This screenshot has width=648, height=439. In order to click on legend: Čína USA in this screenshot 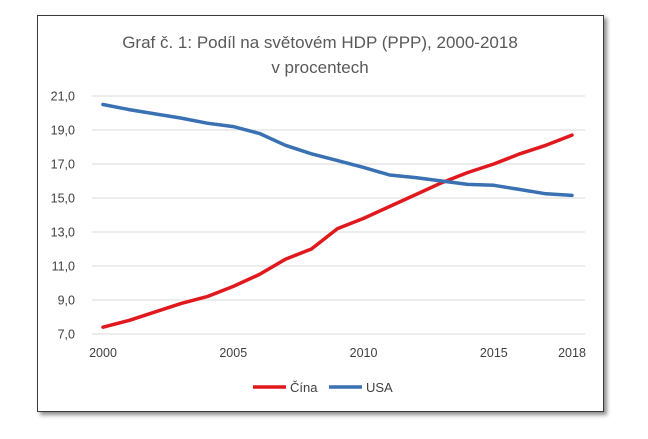, I will do `click(323, 387)`.